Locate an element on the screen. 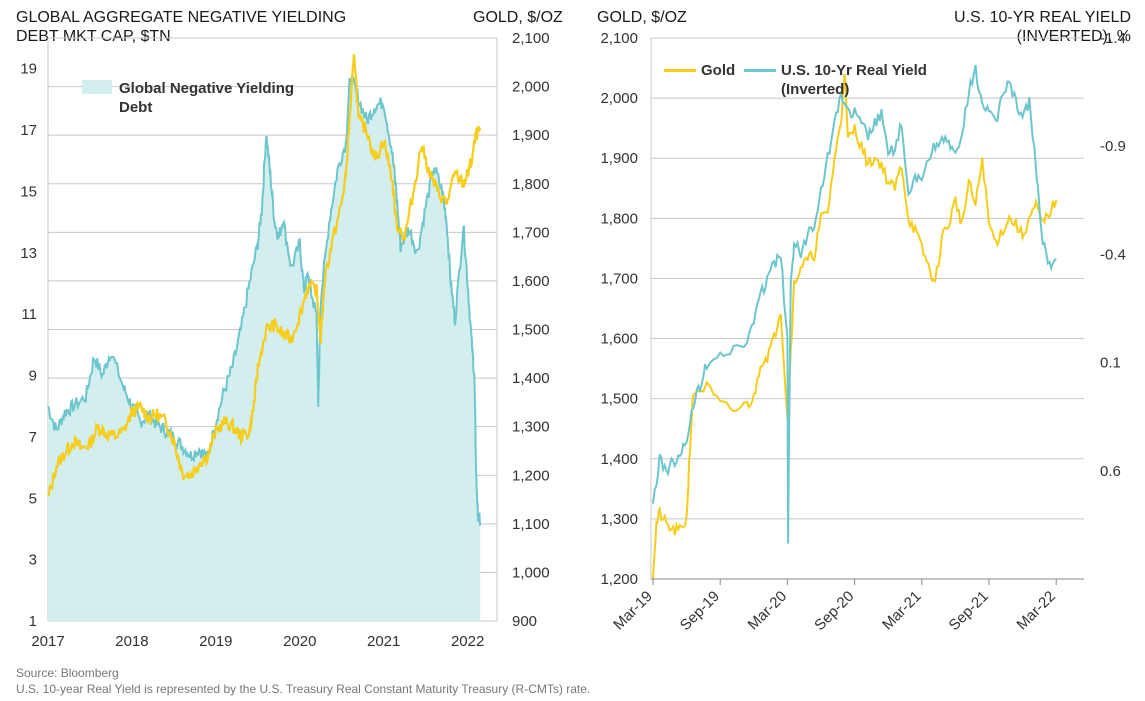 The height and width of the screenshot is (701, 1145). left-chart-title-line-2: DEBT MKT CAP, $TN is located at coordinates (93, 36).